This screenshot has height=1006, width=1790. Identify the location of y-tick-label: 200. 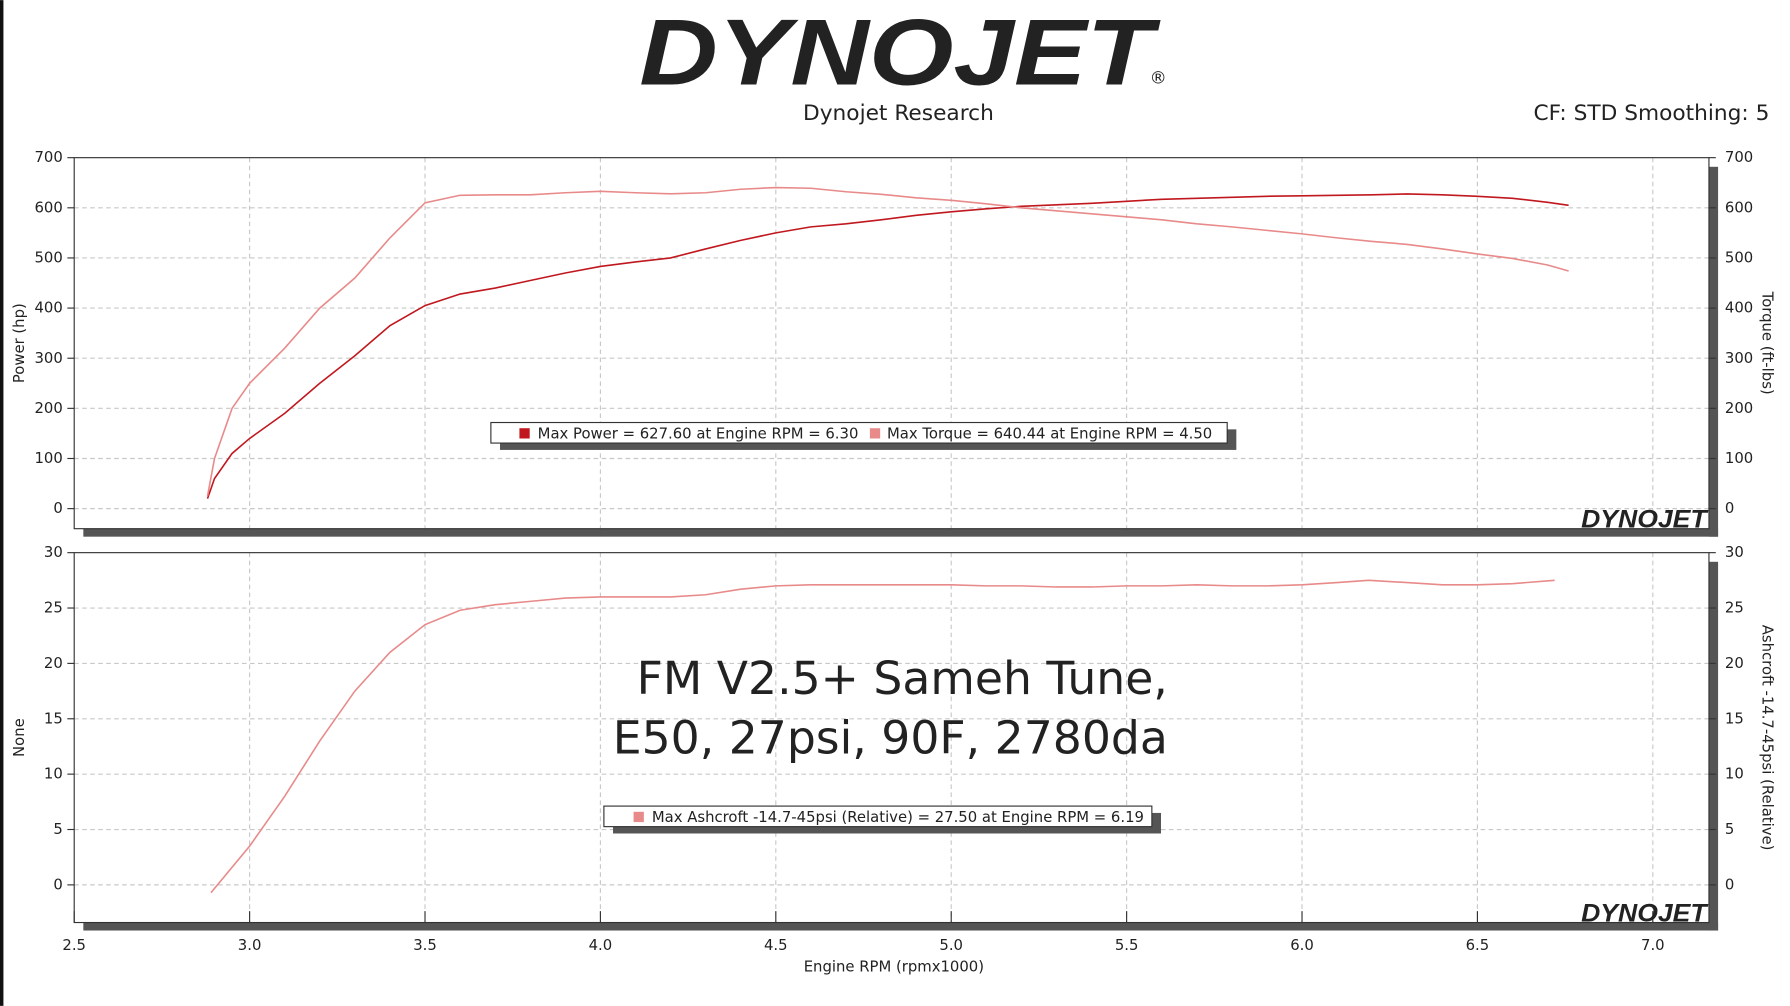
(48, 408).